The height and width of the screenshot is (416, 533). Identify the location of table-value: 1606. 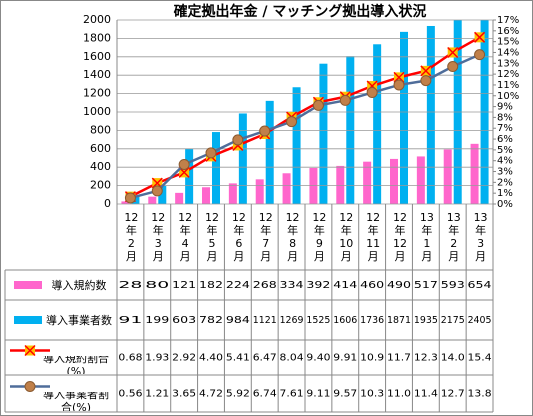
(345, 320).